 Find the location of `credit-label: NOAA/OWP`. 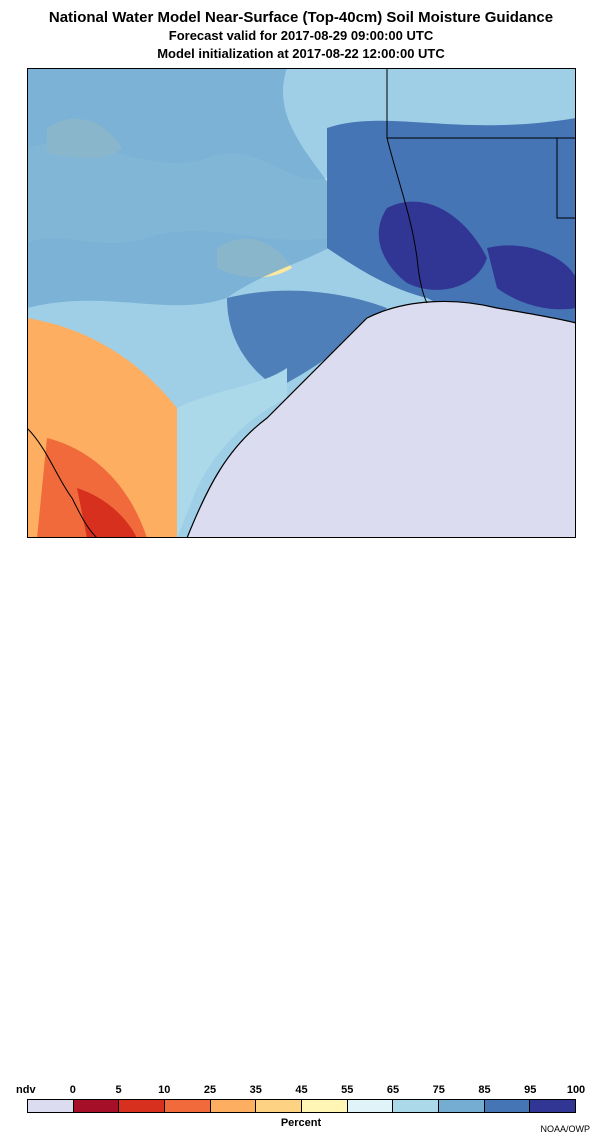

credit-label: NOAA/OWP is located at coordinates (565, 1129).